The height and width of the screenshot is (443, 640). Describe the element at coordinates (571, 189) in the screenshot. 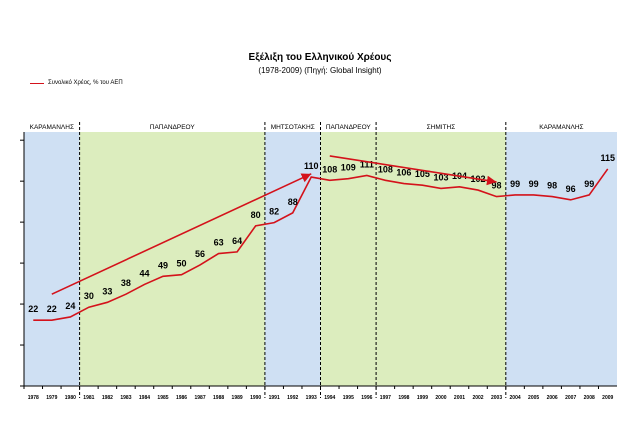

I see `data-label: 96` at that location.